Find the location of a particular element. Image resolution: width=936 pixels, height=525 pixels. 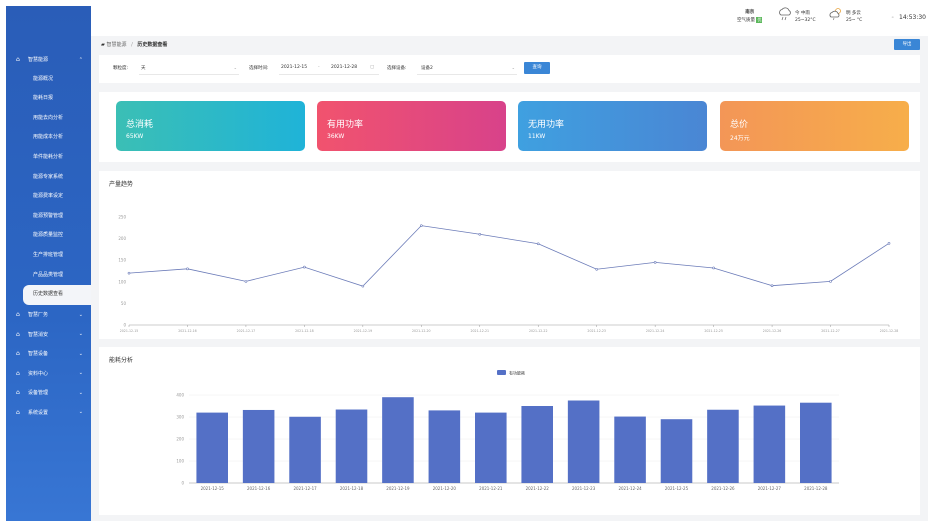

sidebar-group-6: ⌂ 系统设置 ⌄ is located at coordinates (48, 413).